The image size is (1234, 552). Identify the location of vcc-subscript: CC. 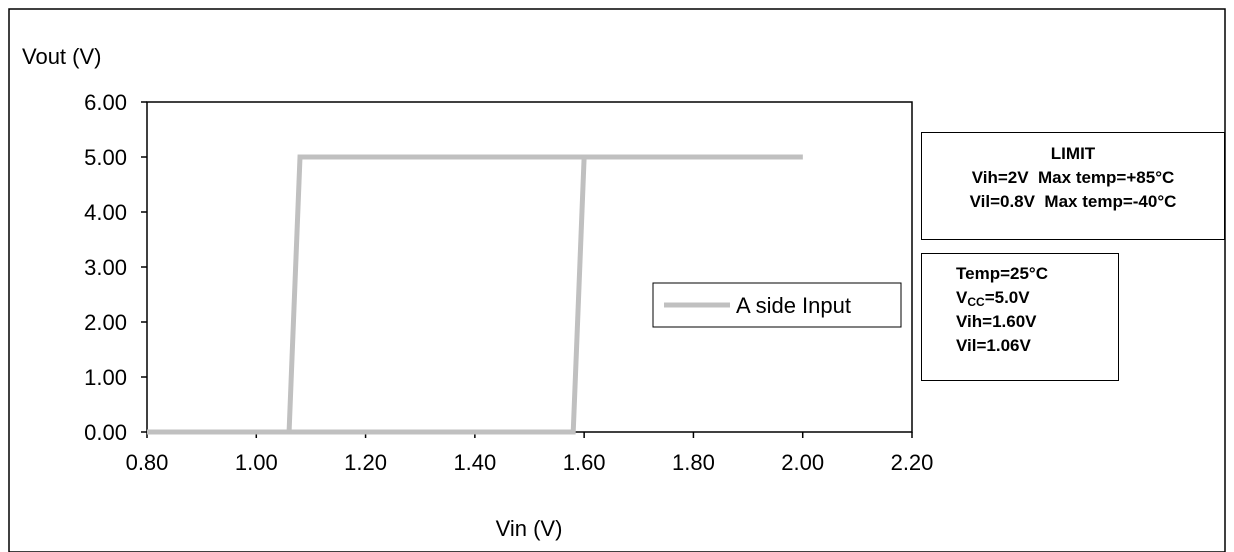
(976, 302).